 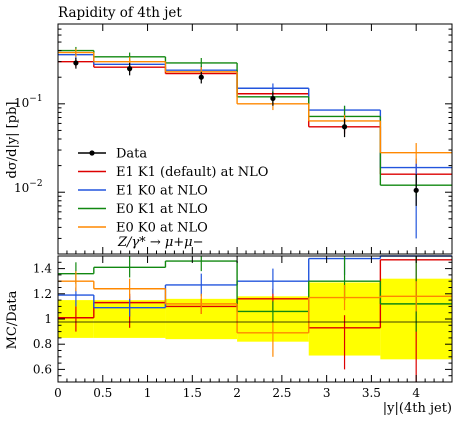 I want to click on y-axis-label: dσ/d|y| [pb], so click(x=12, y=140).